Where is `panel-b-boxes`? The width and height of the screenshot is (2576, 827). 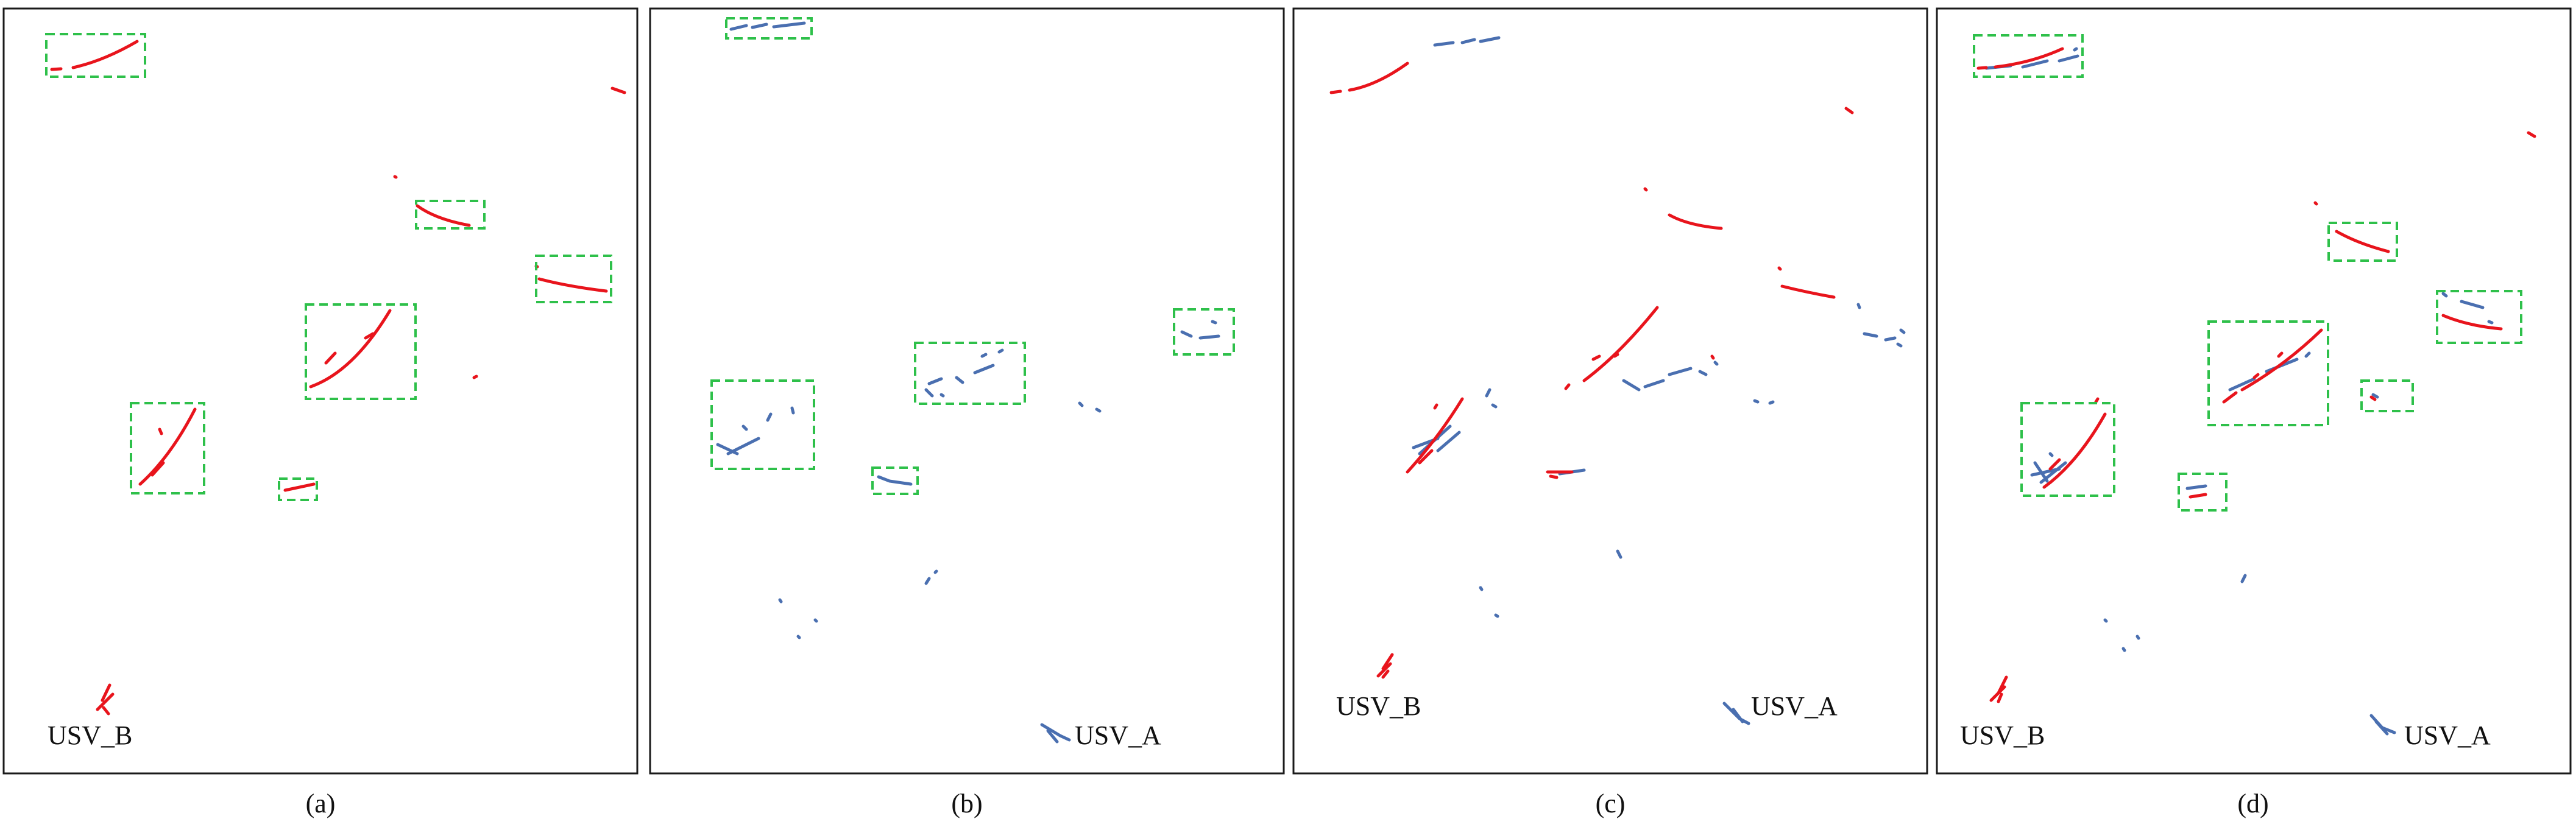 panel-b-boxes is located at coordinates (972, 256).